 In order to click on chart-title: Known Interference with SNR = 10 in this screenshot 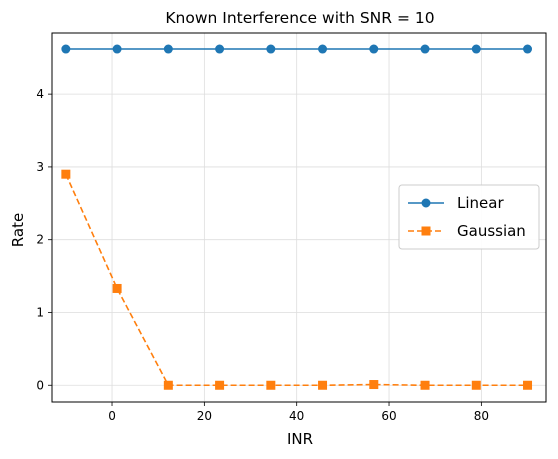, I will do `click(299, 18)`.